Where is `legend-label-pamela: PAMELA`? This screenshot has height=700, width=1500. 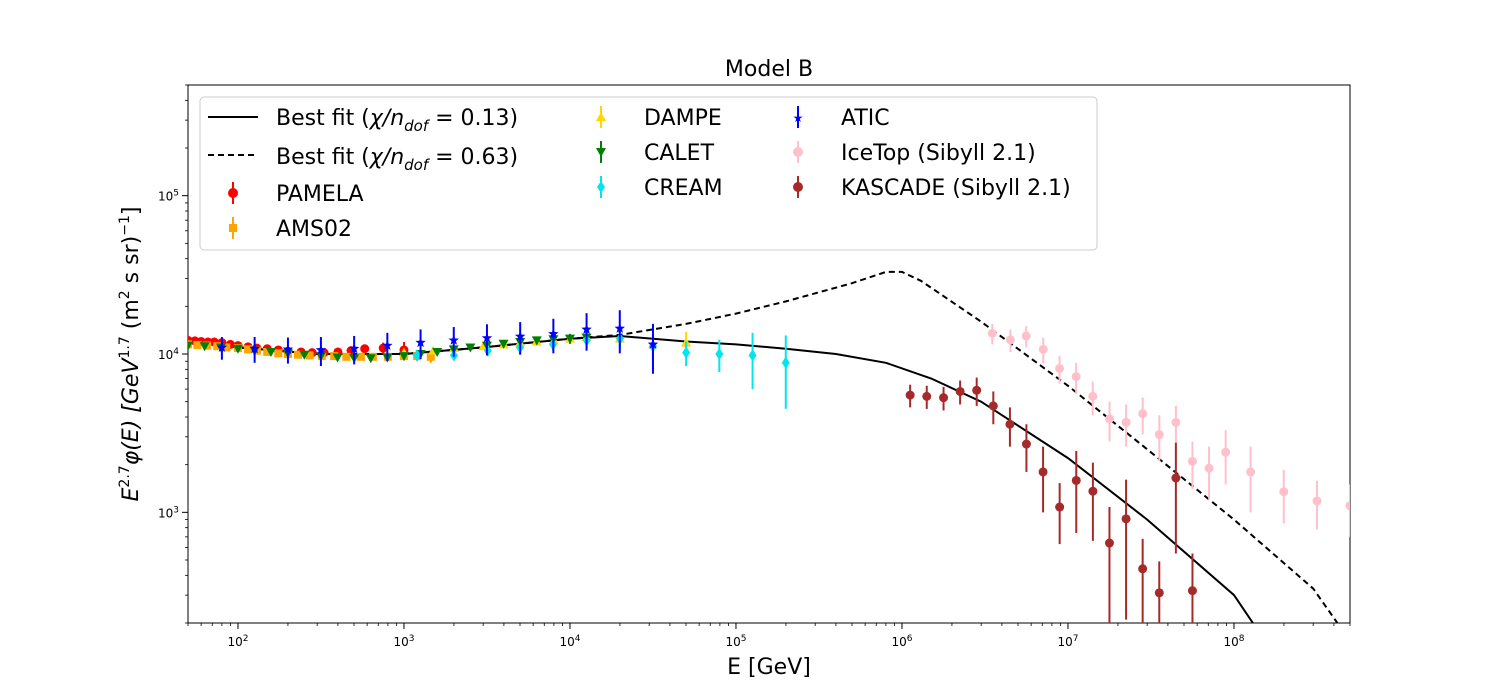
legend-label-pamela: PAMELA is located at coordinates (320, 194).